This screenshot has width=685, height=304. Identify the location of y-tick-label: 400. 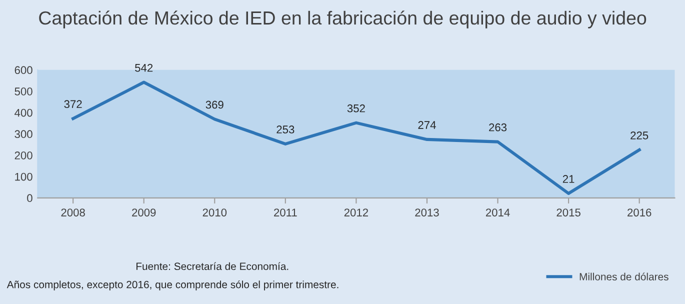
(23, 112).